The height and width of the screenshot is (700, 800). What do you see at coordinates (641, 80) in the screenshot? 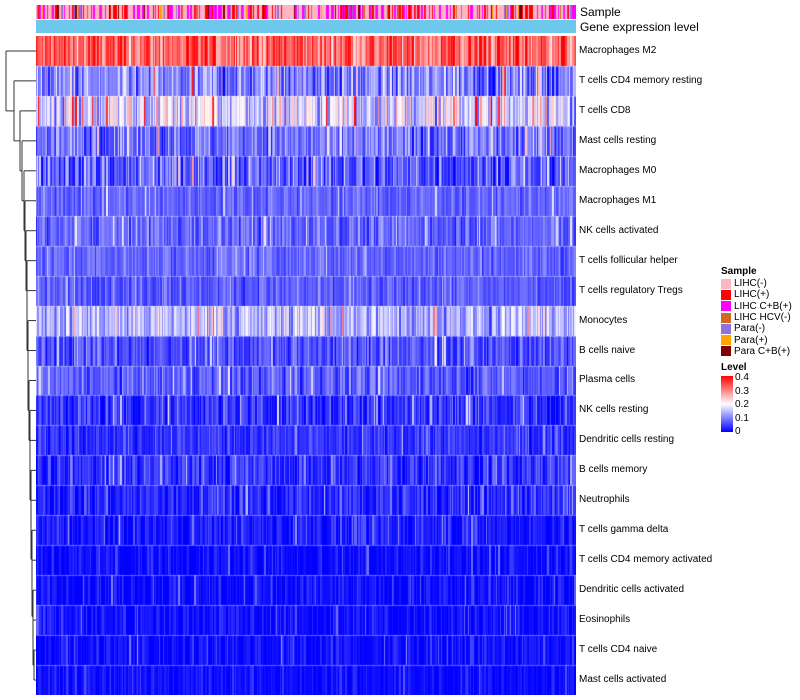
I see `row-label: T cells CD4 memory resting` at bounding box center [641, 80].